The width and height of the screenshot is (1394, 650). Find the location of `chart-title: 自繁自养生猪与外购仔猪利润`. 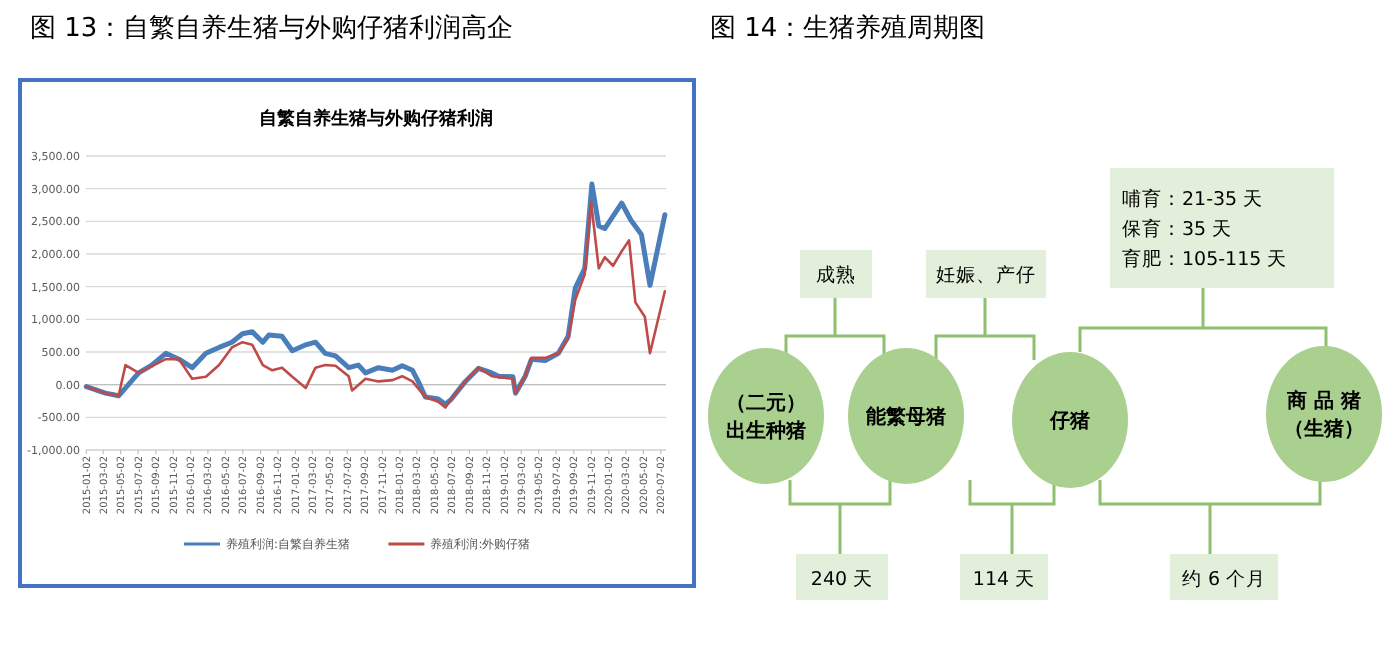

chart-title: 自繁自养生猪与外购仔猪利润 is located at coordinates (376, 119).